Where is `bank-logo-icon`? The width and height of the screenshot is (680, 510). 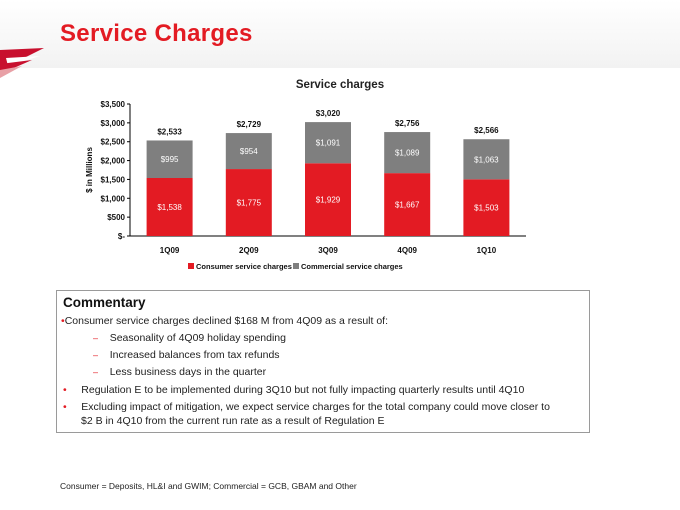 bank-logo-icon is located at coordinates (22, 63).